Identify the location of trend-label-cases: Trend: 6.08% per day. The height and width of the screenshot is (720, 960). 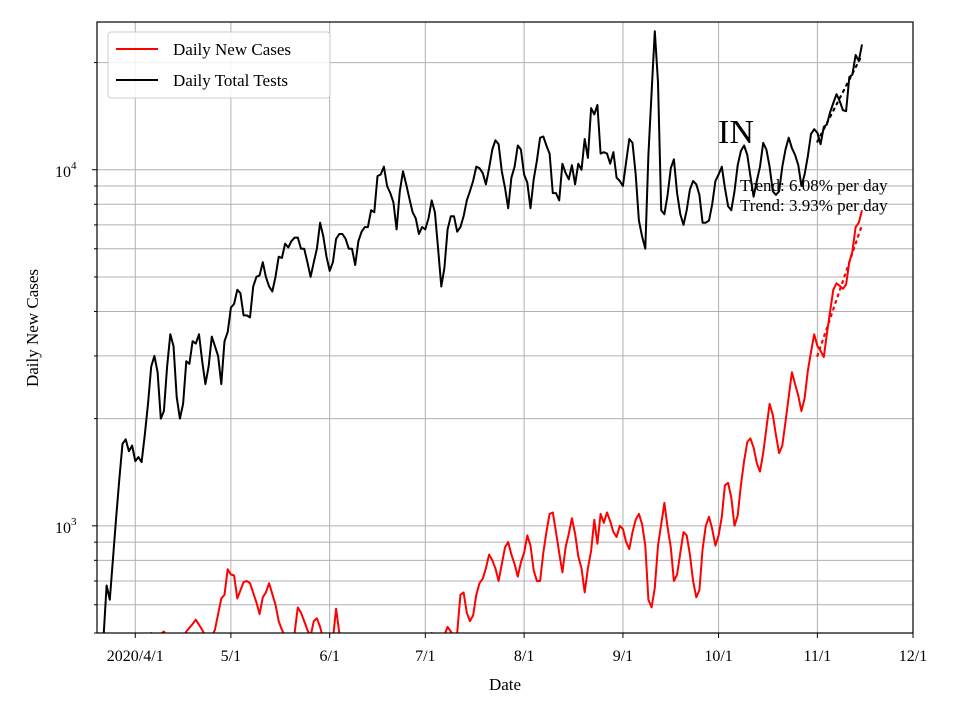
(814, 185).